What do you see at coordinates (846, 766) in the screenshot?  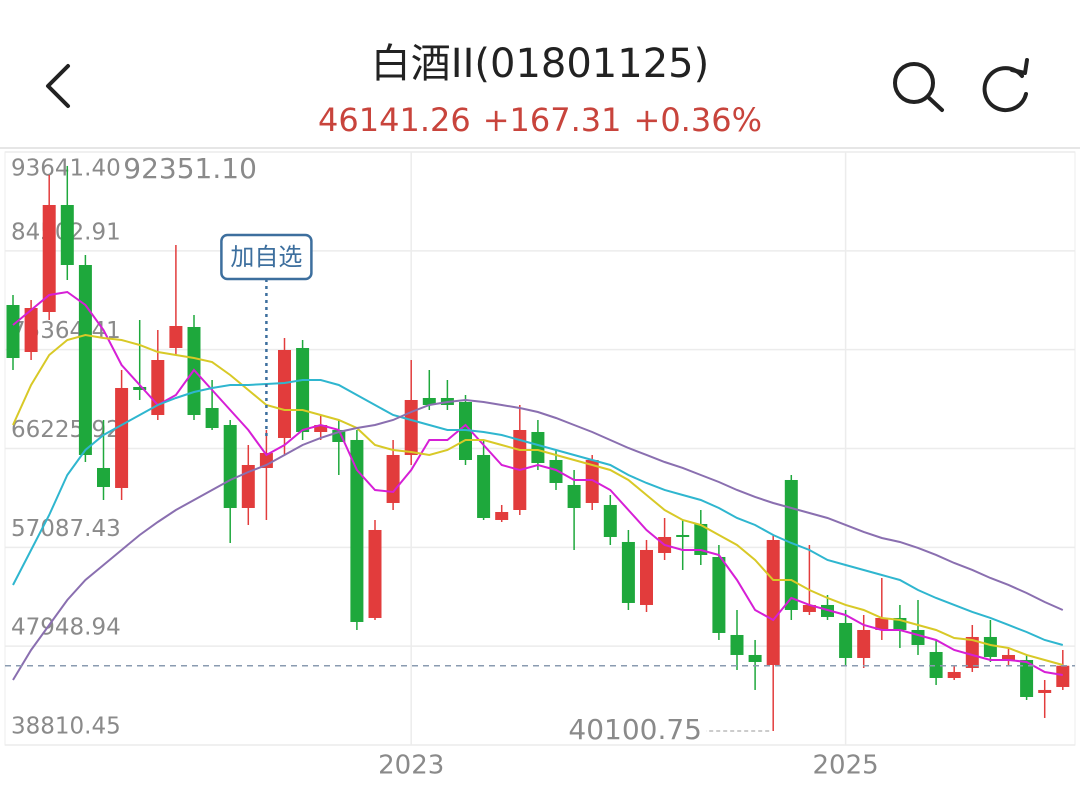 I see `x-tick-label: 2025` at bounding box center [846, 766].